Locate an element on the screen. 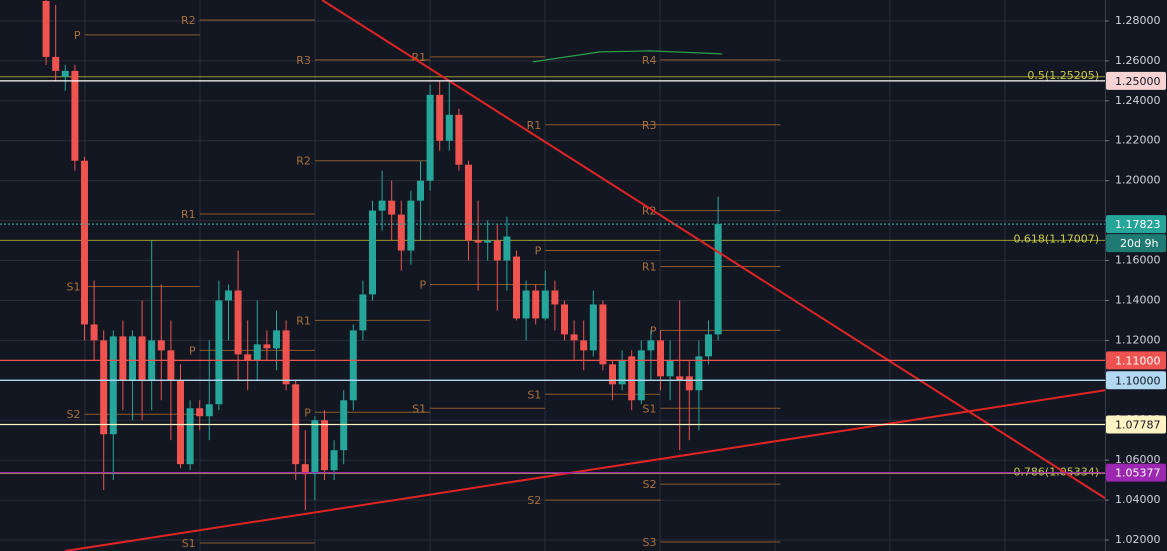 This screenshot has width=1167, height=551. price-level-label: 1.07787 is located at coordinates (1138, 424).